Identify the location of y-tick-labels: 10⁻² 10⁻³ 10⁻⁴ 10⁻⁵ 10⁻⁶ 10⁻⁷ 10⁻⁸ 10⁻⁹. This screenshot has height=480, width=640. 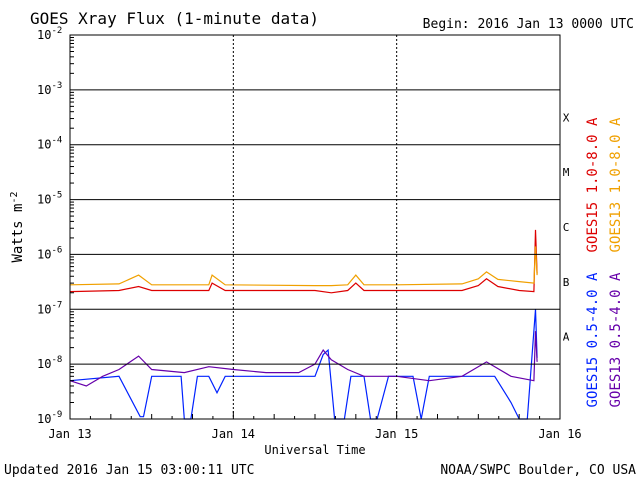
(49, 226).